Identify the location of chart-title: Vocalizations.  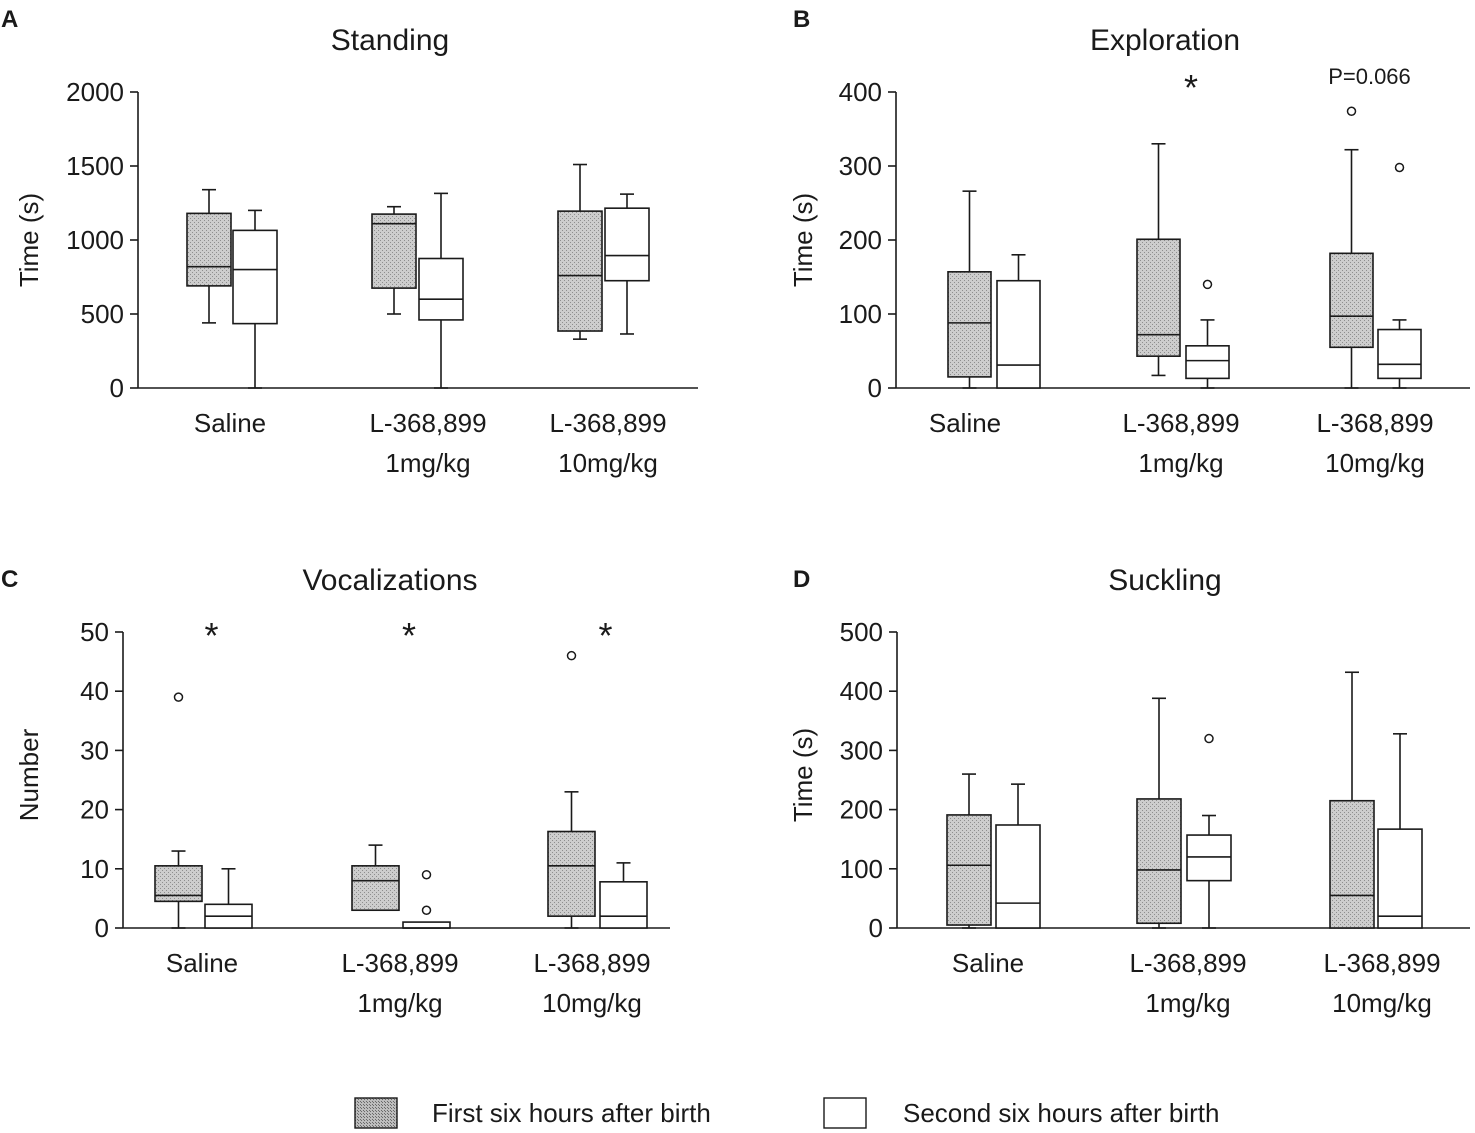
(389, 580).